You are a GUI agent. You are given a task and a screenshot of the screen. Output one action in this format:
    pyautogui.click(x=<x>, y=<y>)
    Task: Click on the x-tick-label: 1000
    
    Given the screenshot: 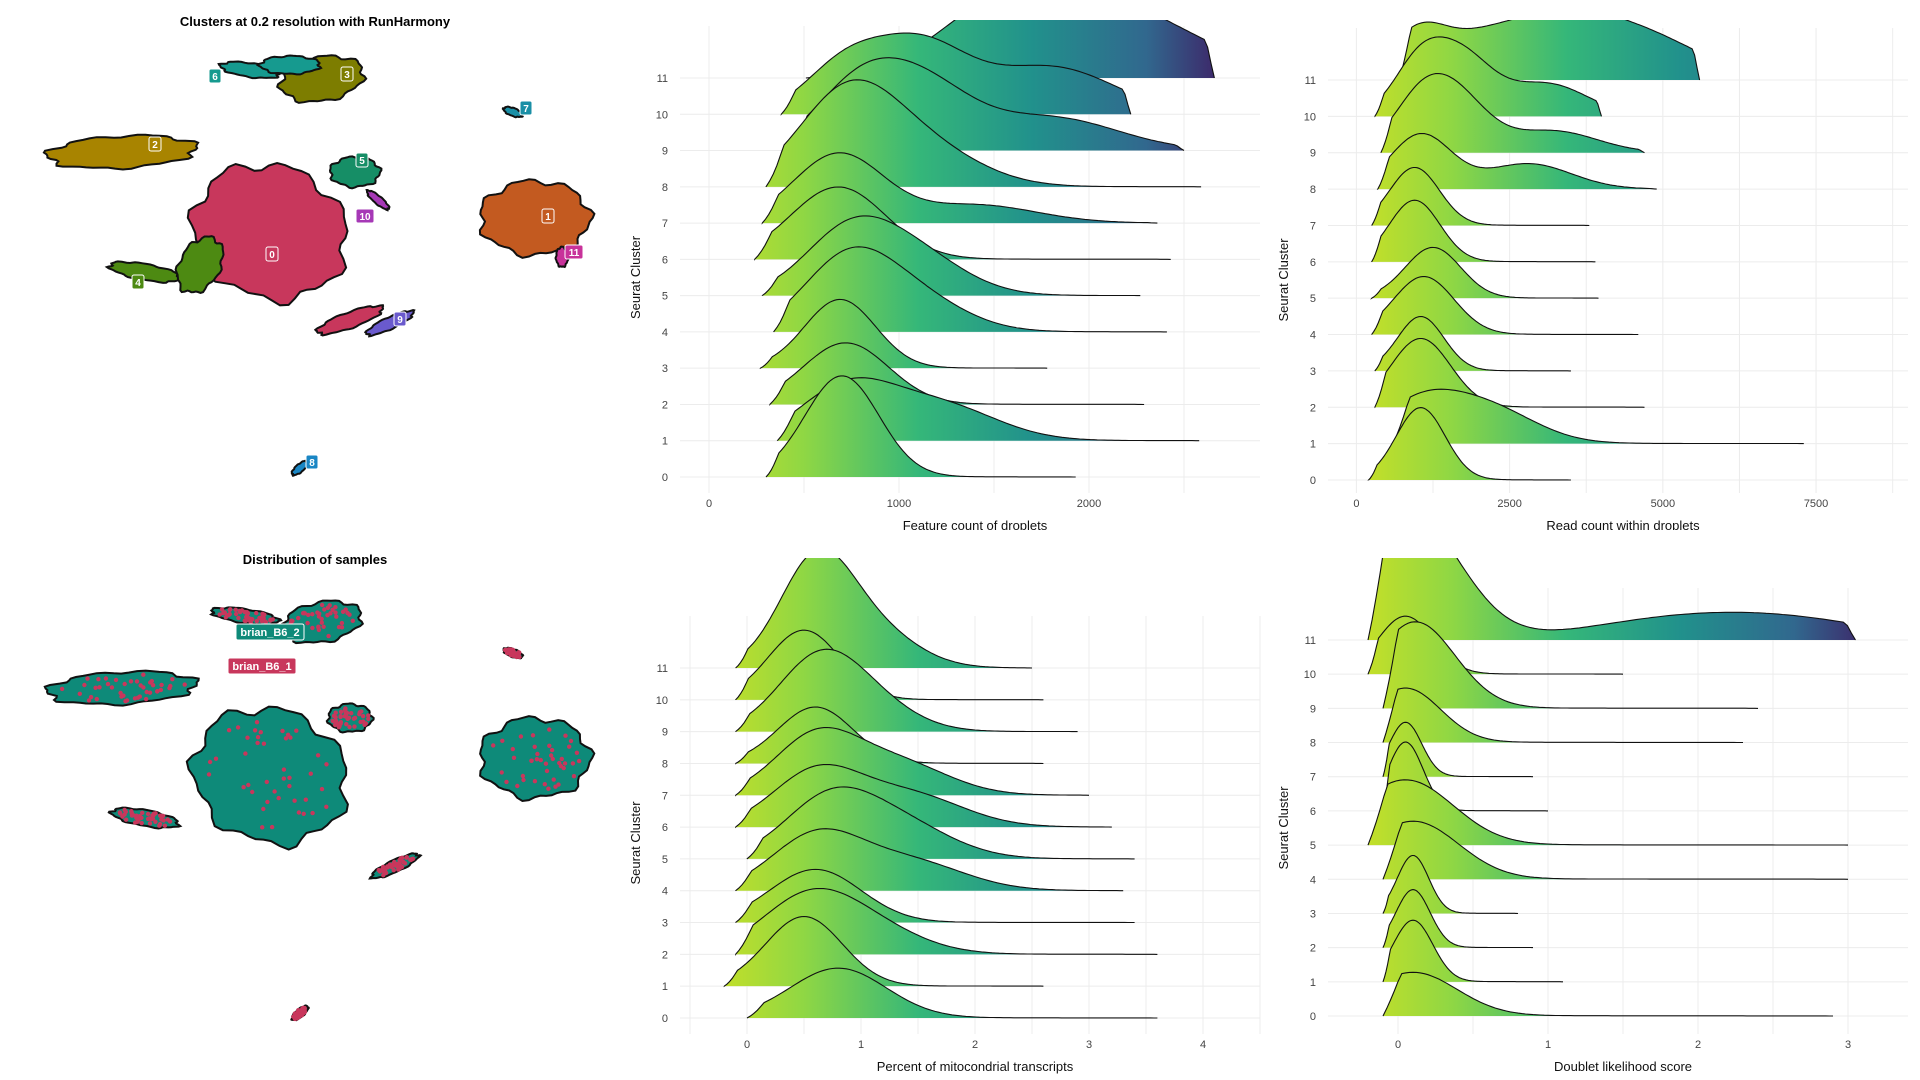 What is the action you would take?
    pyautogui.click(x=899, y=504)
    